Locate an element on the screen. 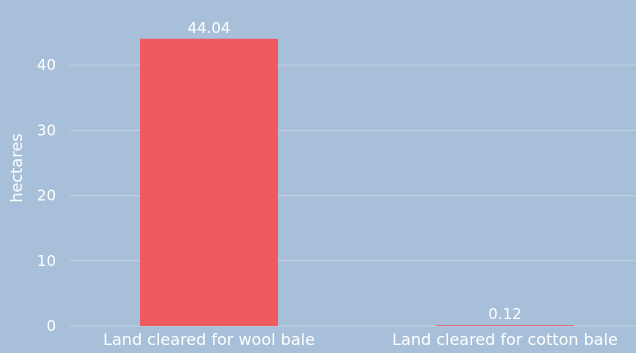 The height and width of the screenshot is (353, 636). category-label-1: Land cleared for wool bale is located at coordinates (209, 339).